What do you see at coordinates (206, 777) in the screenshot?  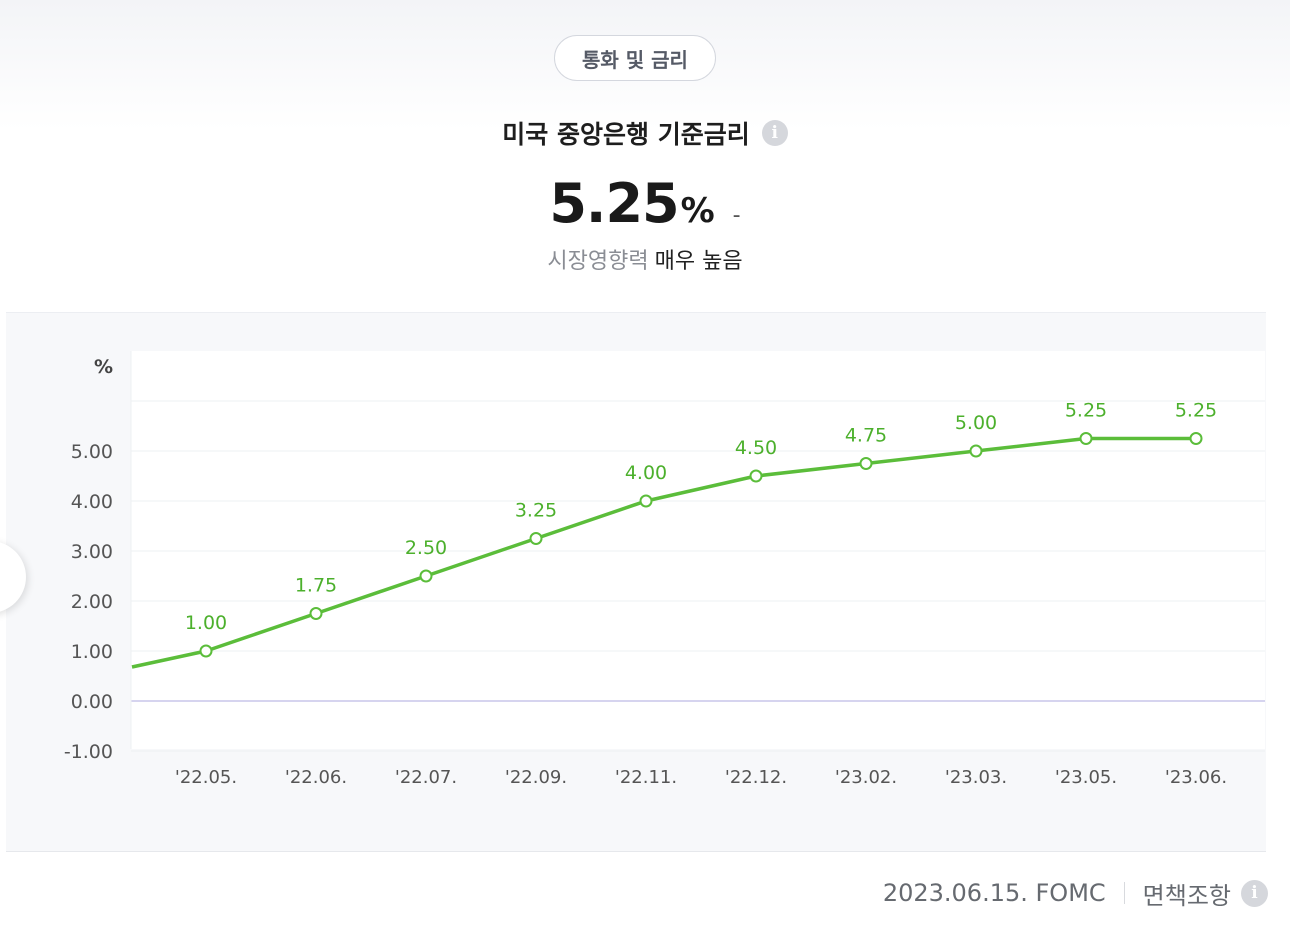 I see `x-tick-label: '22.05.` at bounding box center [206, 777].